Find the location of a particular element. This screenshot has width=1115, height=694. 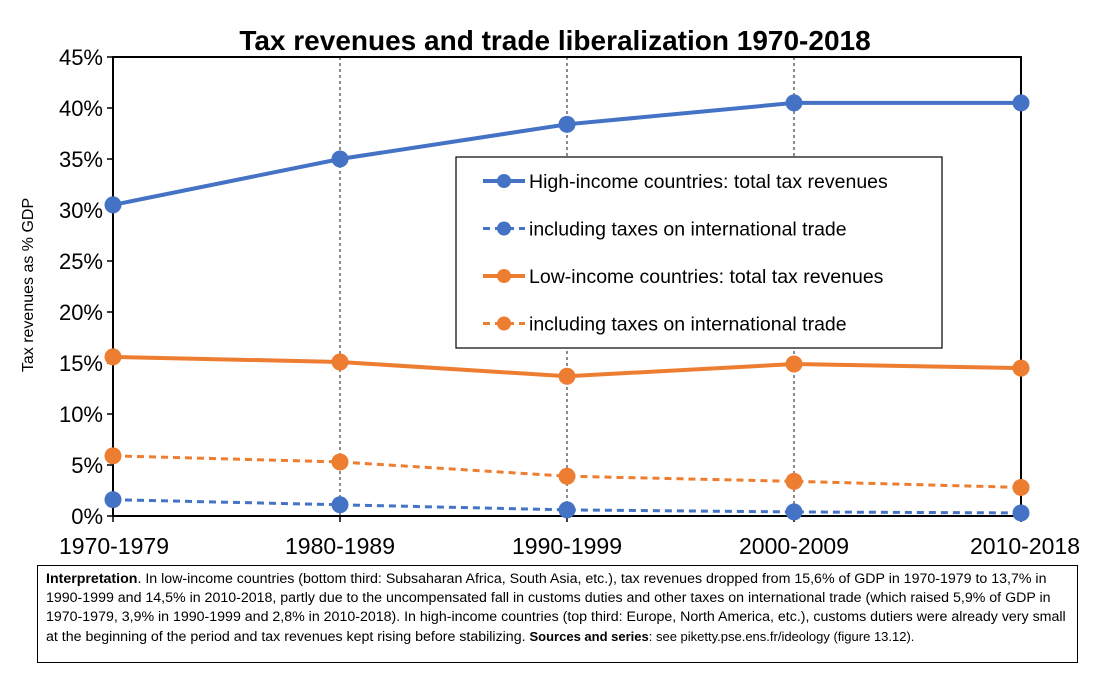

y-tick-label: 10% is located at coordinates (81, 414).